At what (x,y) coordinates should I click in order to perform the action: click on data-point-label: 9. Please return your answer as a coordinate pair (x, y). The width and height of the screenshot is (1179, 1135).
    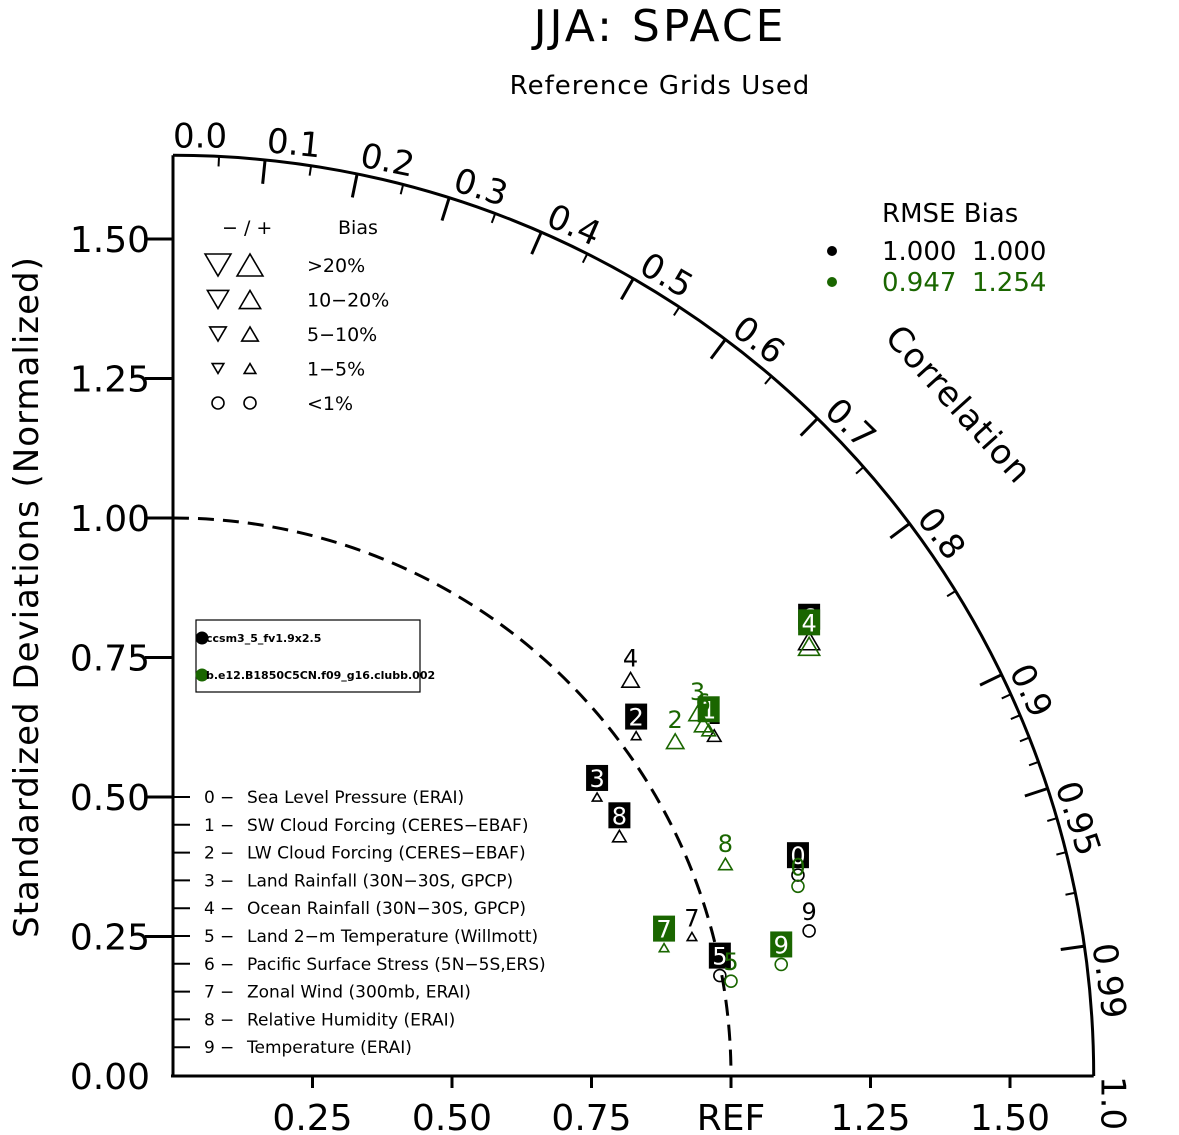
    Looking at the image, I should click on (808, 912).